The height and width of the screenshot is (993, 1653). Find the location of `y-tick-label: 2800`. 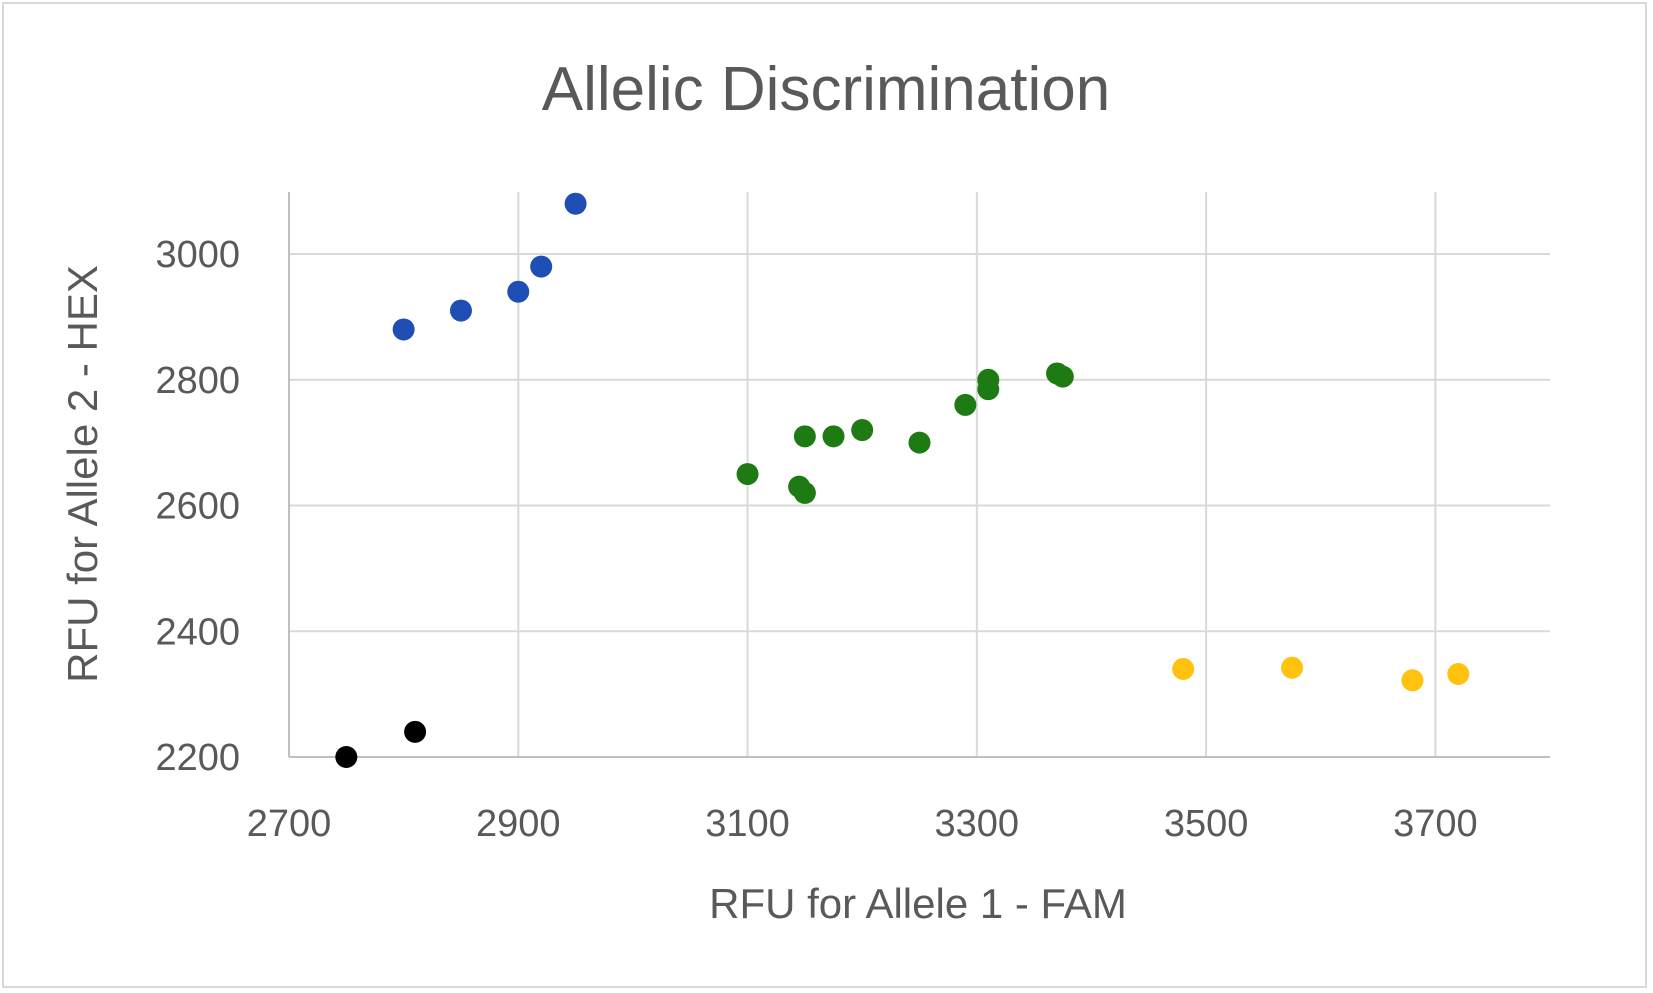

y-tick-label: 2800 is located at coordinates (197, 381).